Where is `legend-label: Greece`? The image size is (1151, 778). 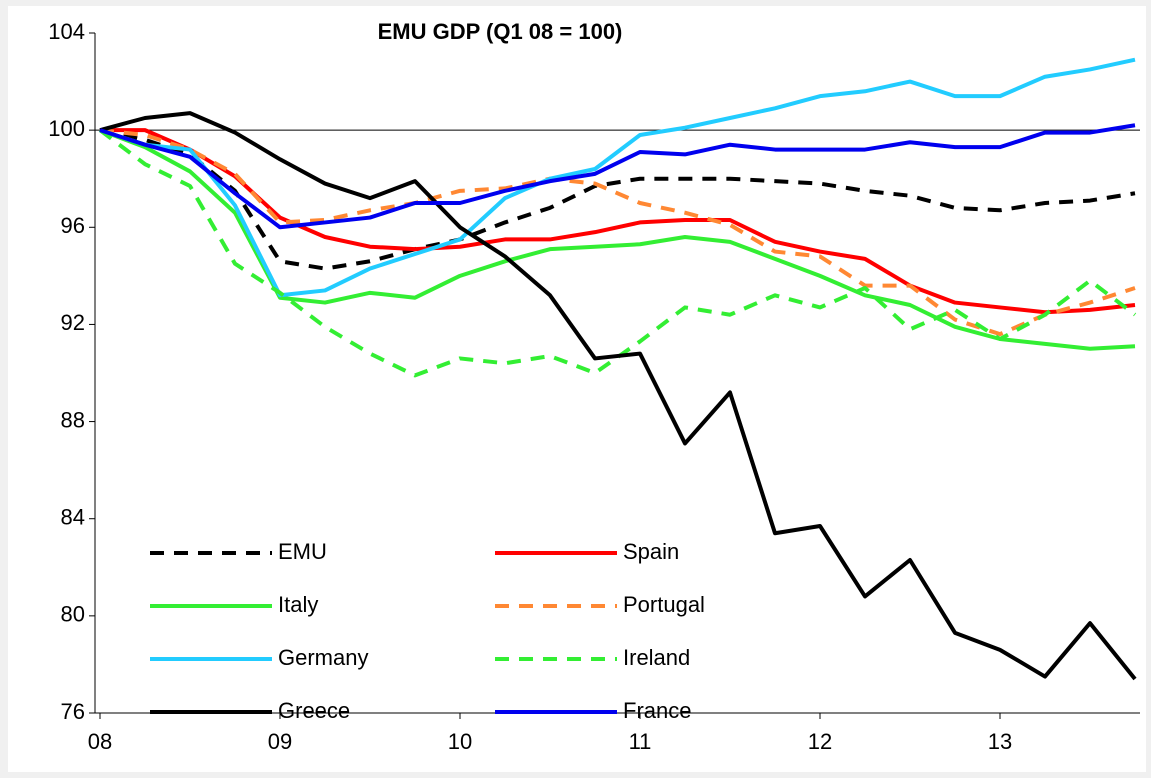 legend-label: Greece is located at coordinates (314, 710).